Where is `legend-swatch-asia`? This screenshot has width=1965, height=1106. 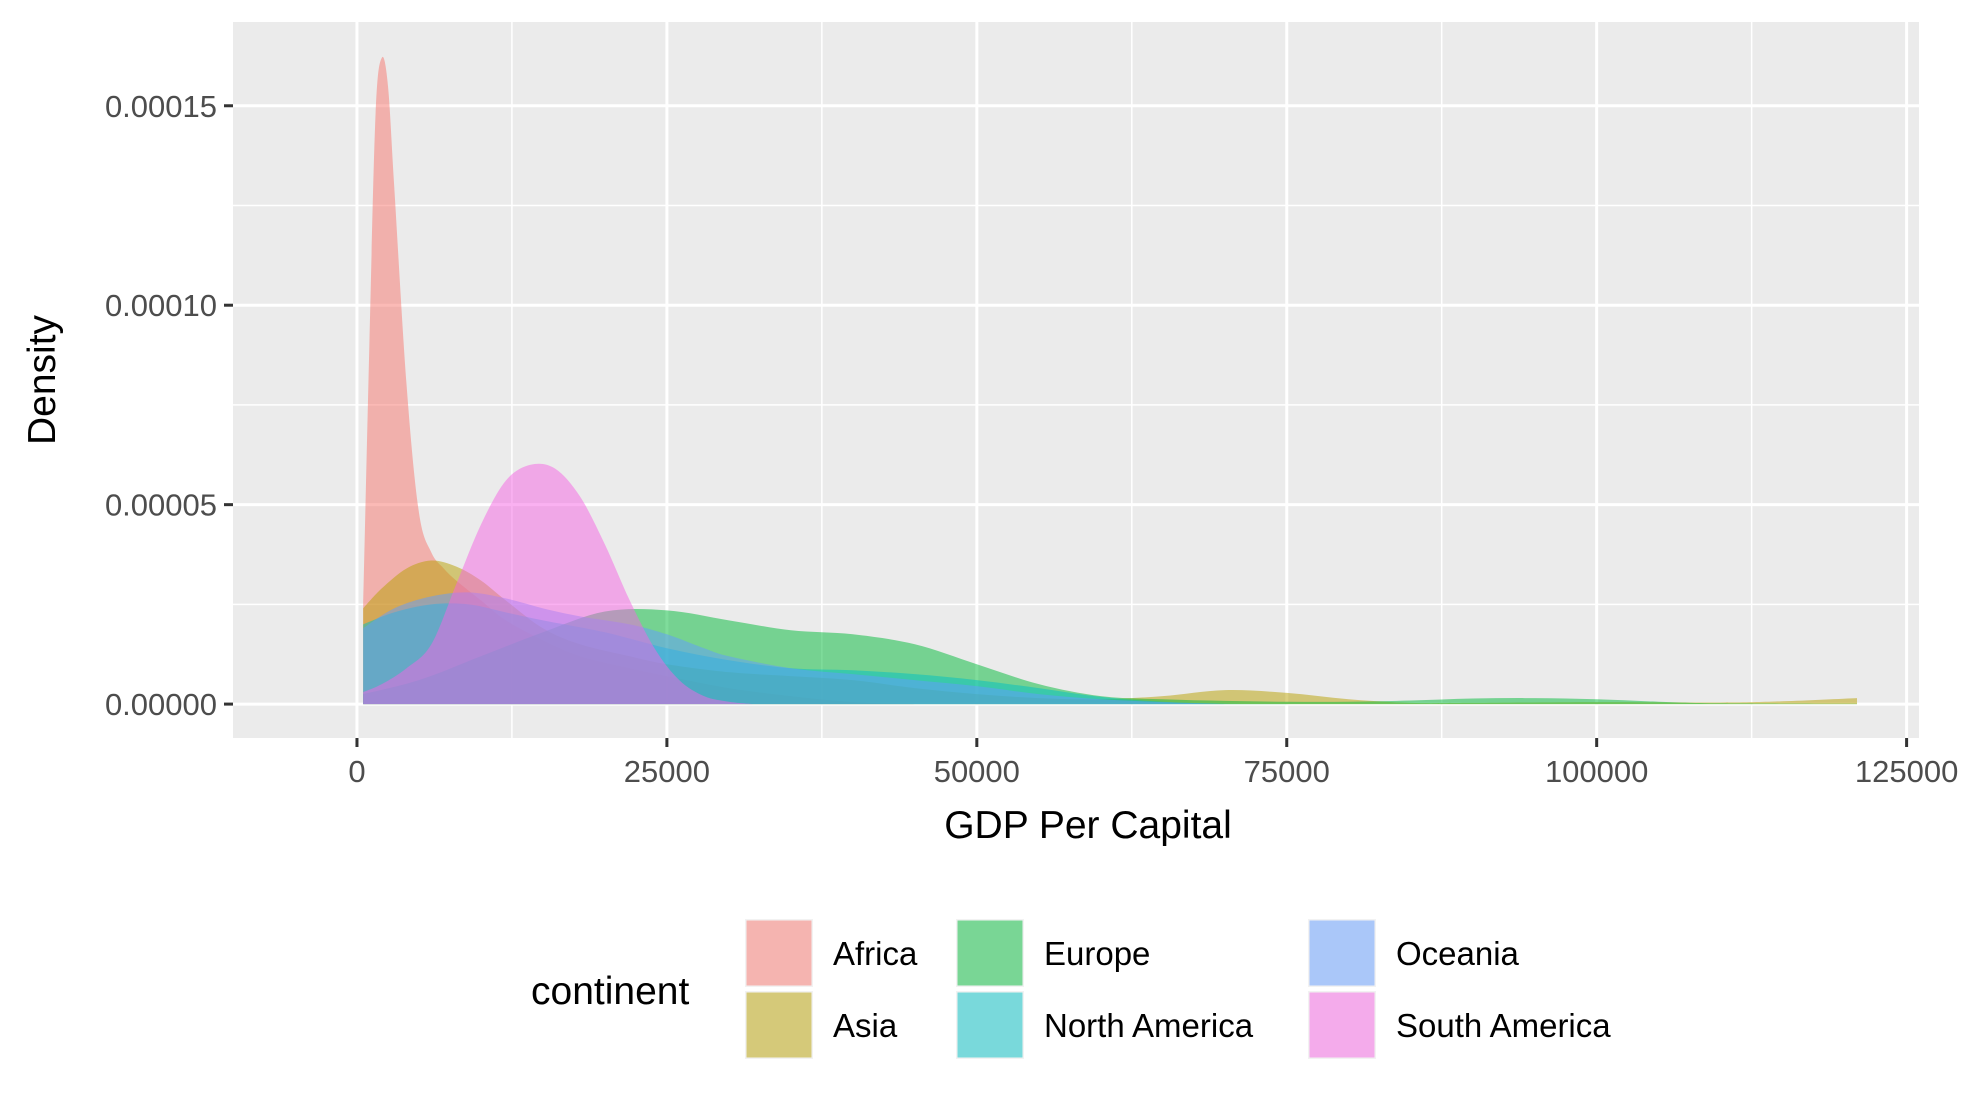 legend-swatch-asia is located at coordinates (779, 1025).